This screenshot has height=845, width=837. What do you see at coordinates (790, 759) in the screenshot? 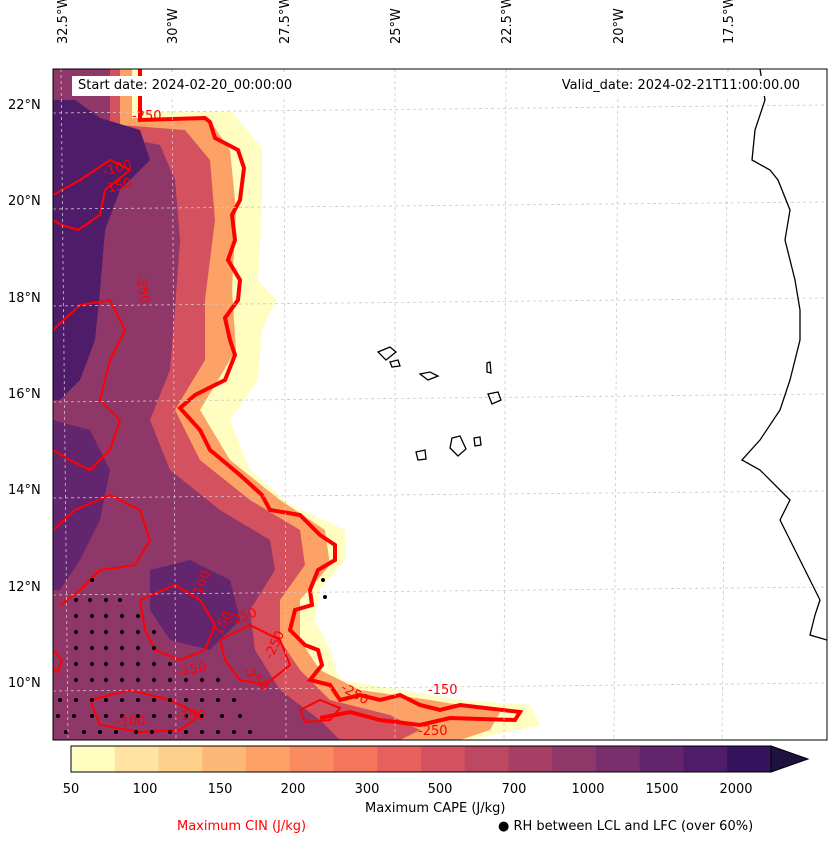
I see `colorbar-extend-arrow` at bounding box center [790, 759].